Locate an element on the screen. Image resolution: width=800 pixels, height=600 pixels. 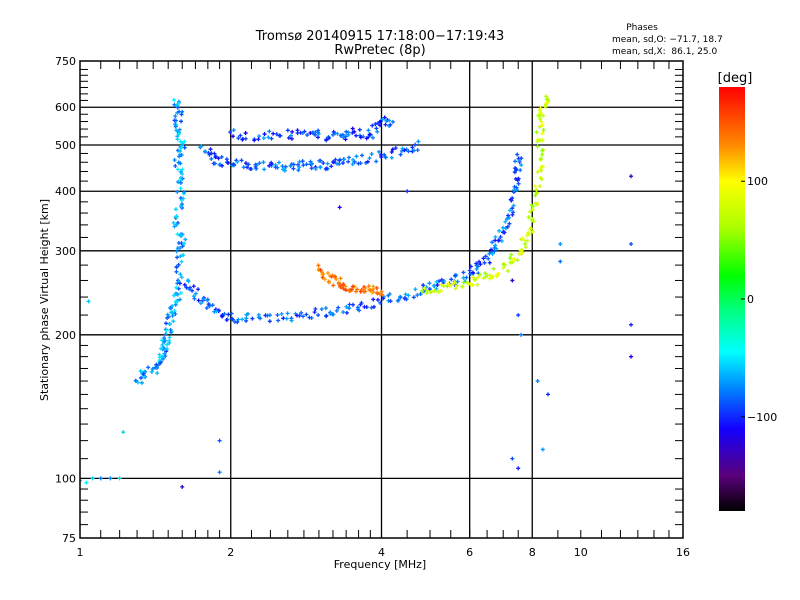
y-tick-label: 500 is located at coordinates (65, 145).